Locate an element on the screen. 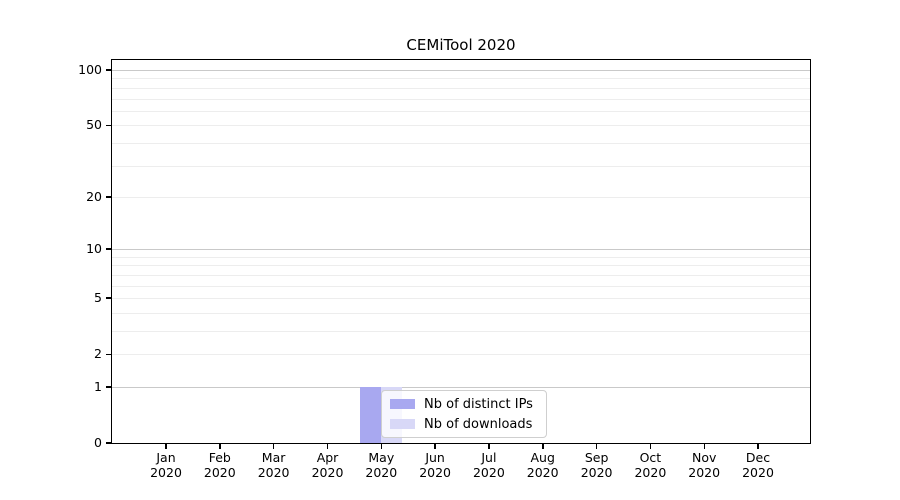  x-axis-tick-label-line: Dec is located at coordinates (758, 457).